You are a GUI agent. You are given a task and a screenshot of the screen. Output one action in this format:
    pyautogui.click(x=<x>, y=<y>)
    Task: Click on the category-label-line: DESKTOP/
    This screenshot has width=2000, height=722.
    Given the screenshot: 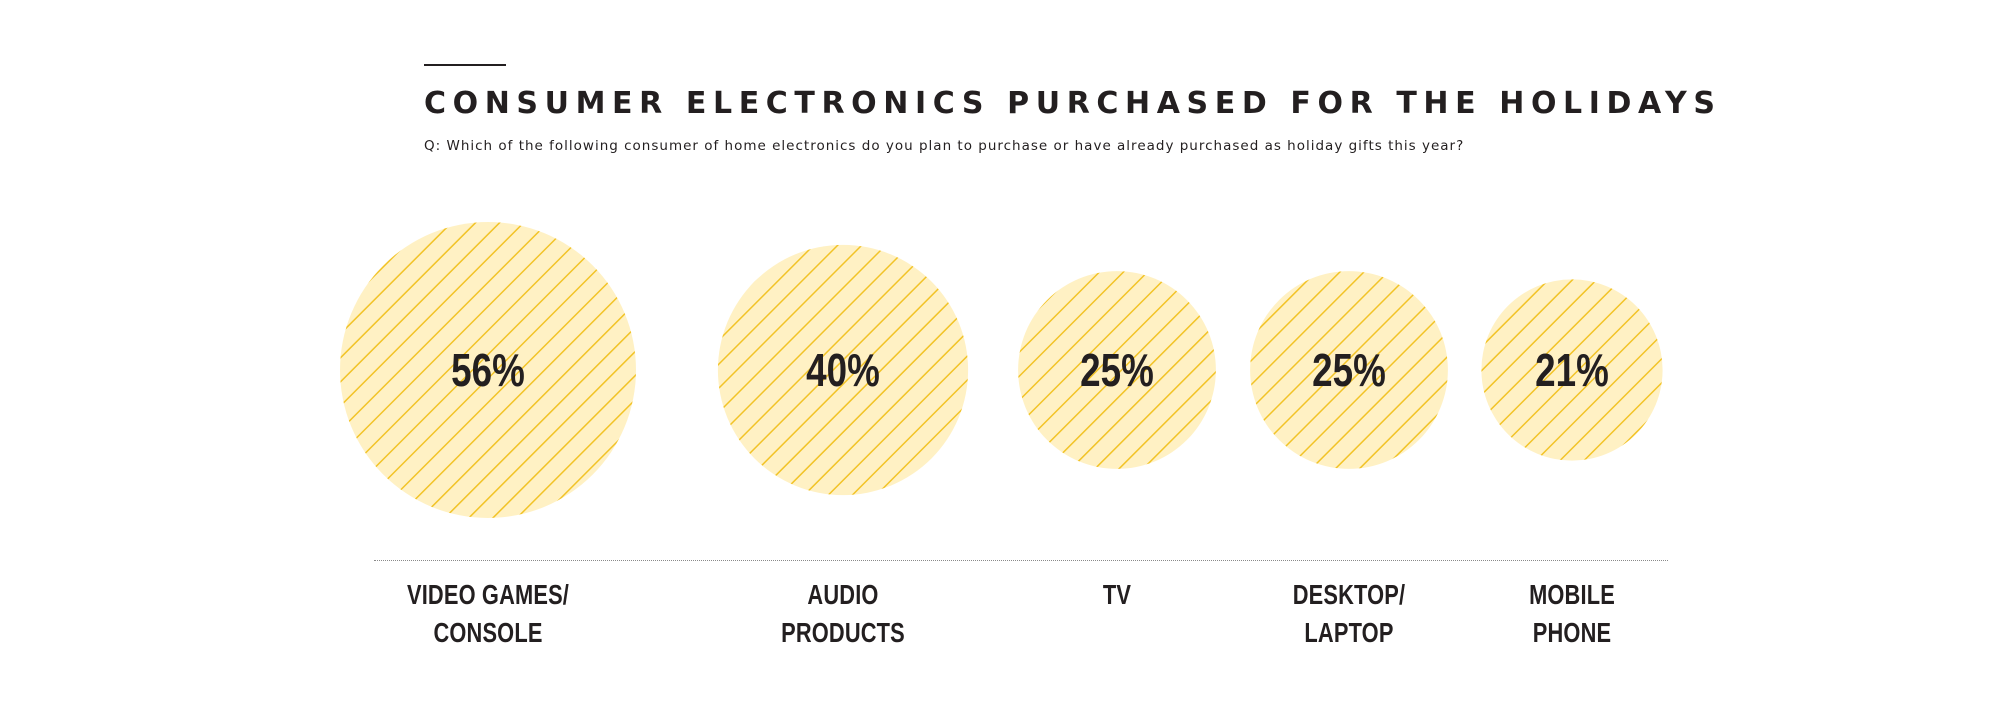 What is the action you would take?
    pyautogui.click(x=1349, y=594)
    